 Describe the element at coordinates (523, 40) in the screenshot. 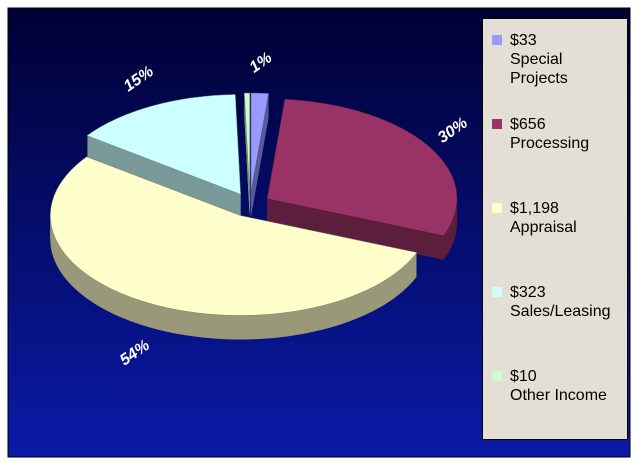

I see `legend-value: $33` at that location.